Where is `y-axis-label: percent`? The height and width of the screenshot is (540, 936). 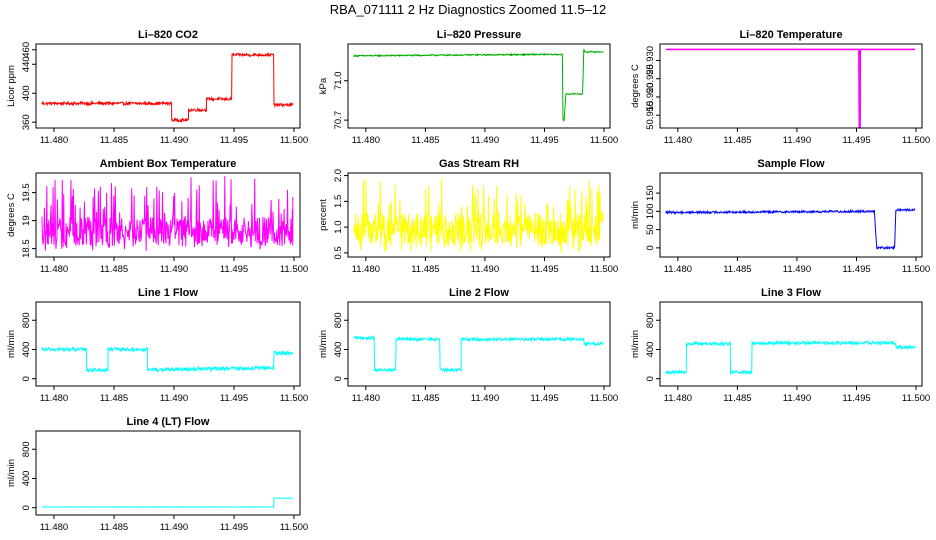 y-axis-label: percent is located at coordinates (323, 215).